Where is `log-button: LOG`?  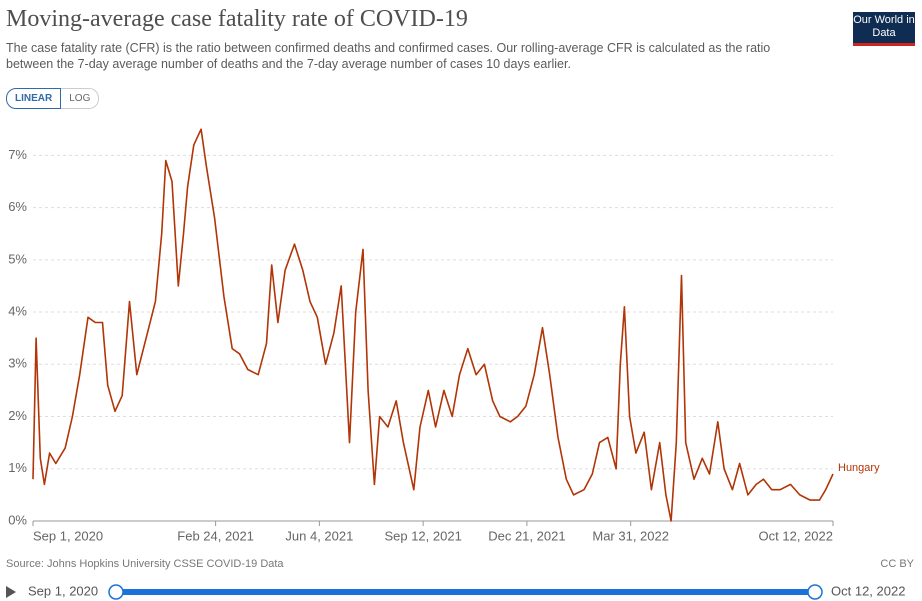
log-button: LOG is located at coordinates (80, 98).